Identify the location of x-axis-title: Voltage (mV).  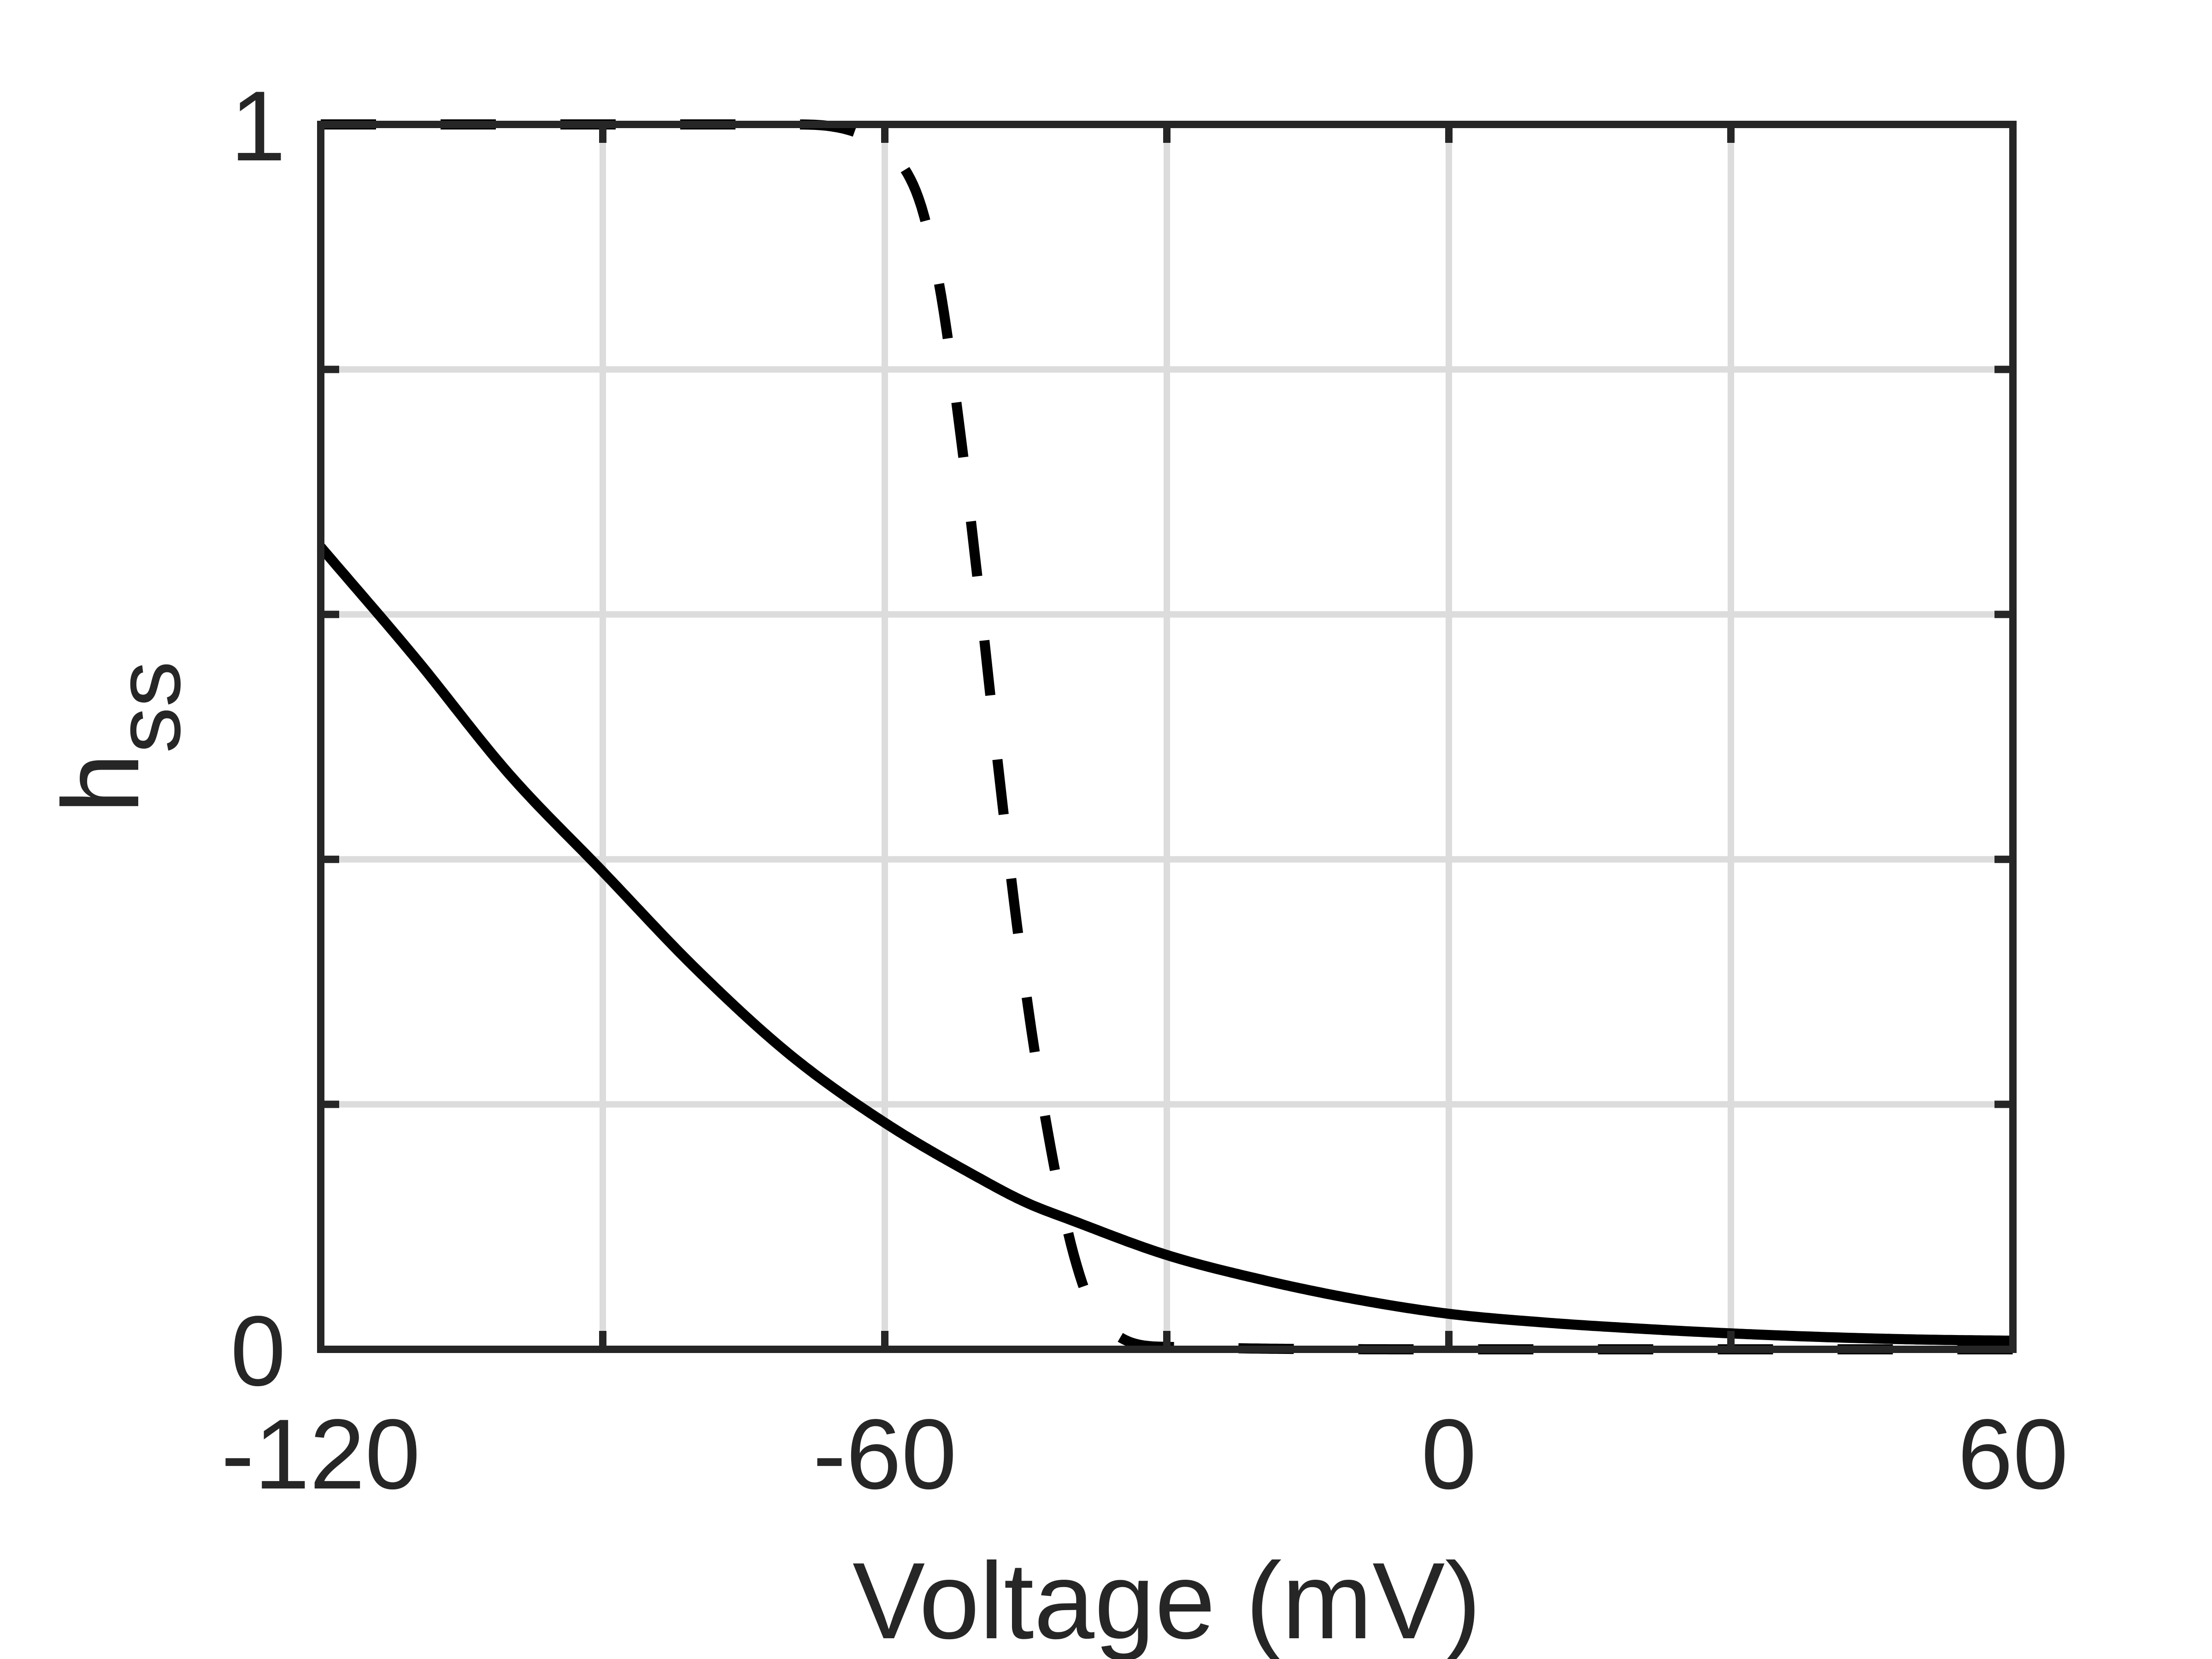
(1167, 1599).